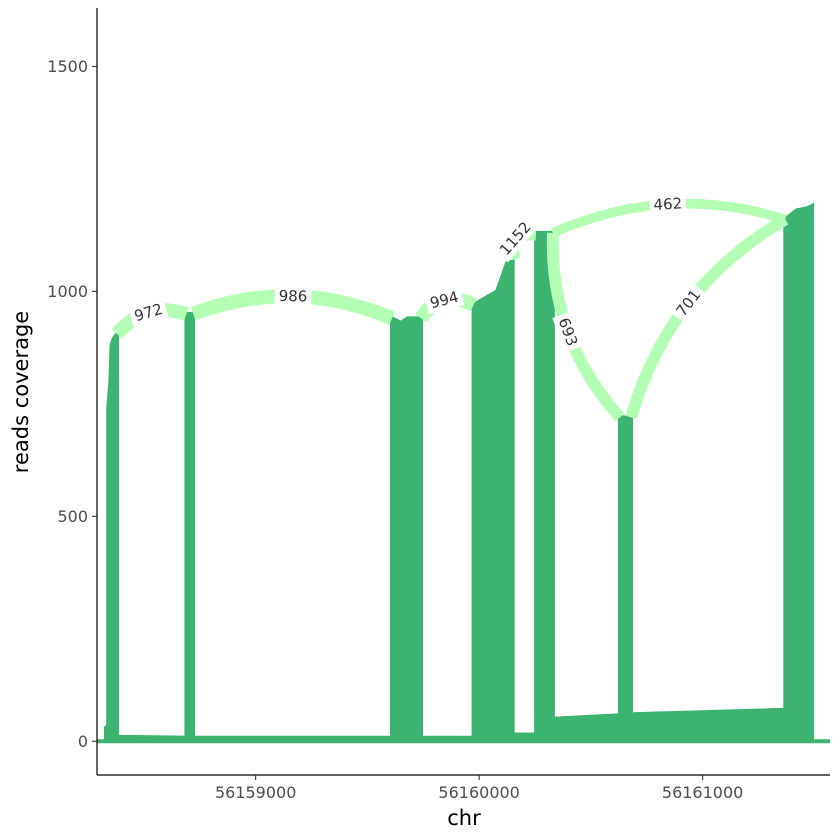 The width and height of the screenshot is (840, 840). Describe the element at coordinates (478, 792) in the screenshot. I see `x-tick-label: 56160000` at that location.